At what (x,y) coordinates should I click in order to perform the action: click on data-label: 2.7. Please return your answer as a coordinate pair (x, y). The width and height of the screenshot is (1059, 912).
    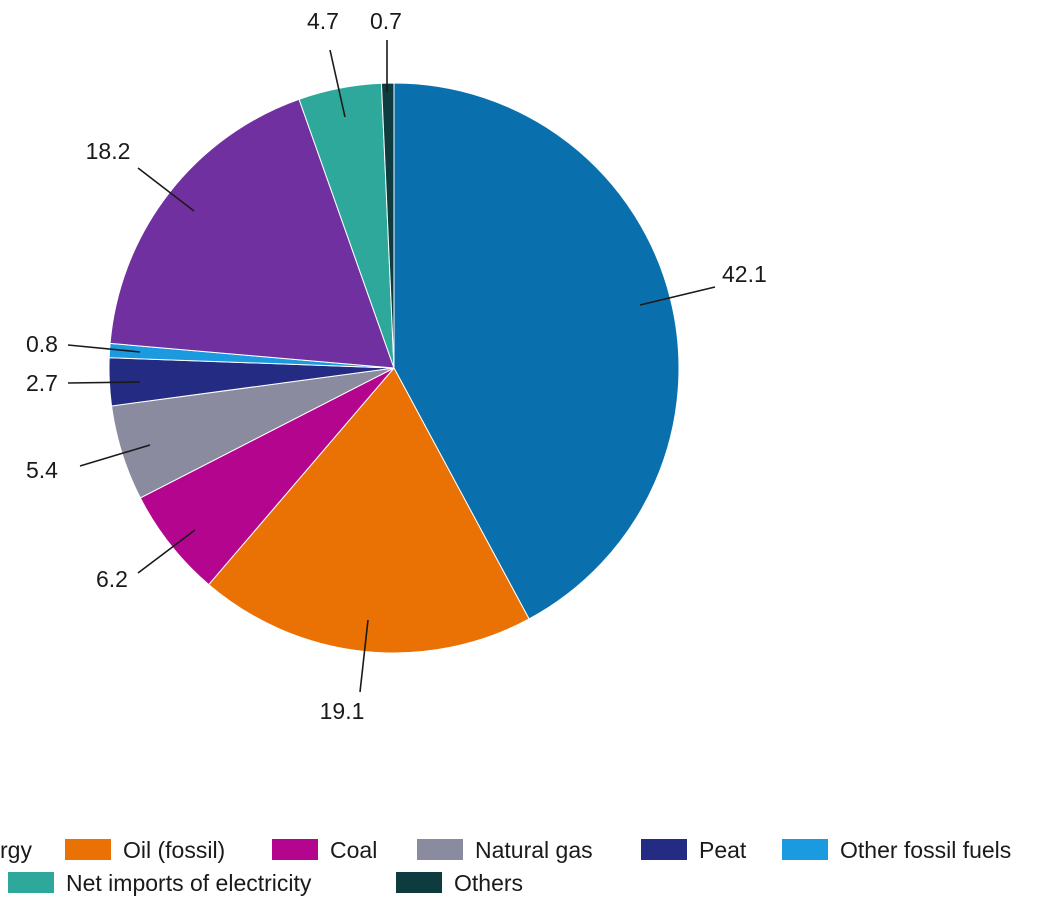
    Looking at the image, I should click on (42, 383).